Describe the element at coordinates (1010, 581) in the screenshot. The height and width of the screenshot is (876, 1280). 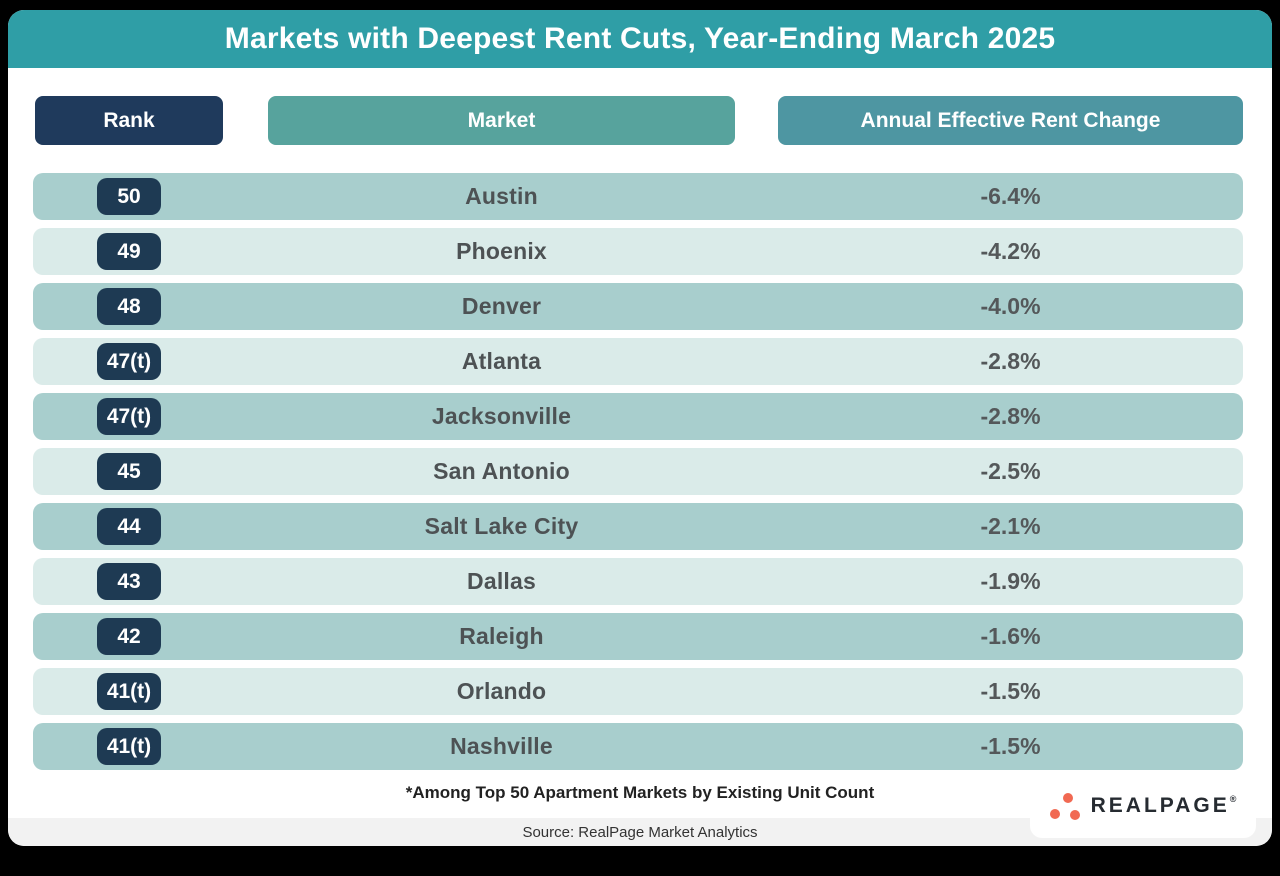
I see `rent-change-value: -1.9%` at that location.